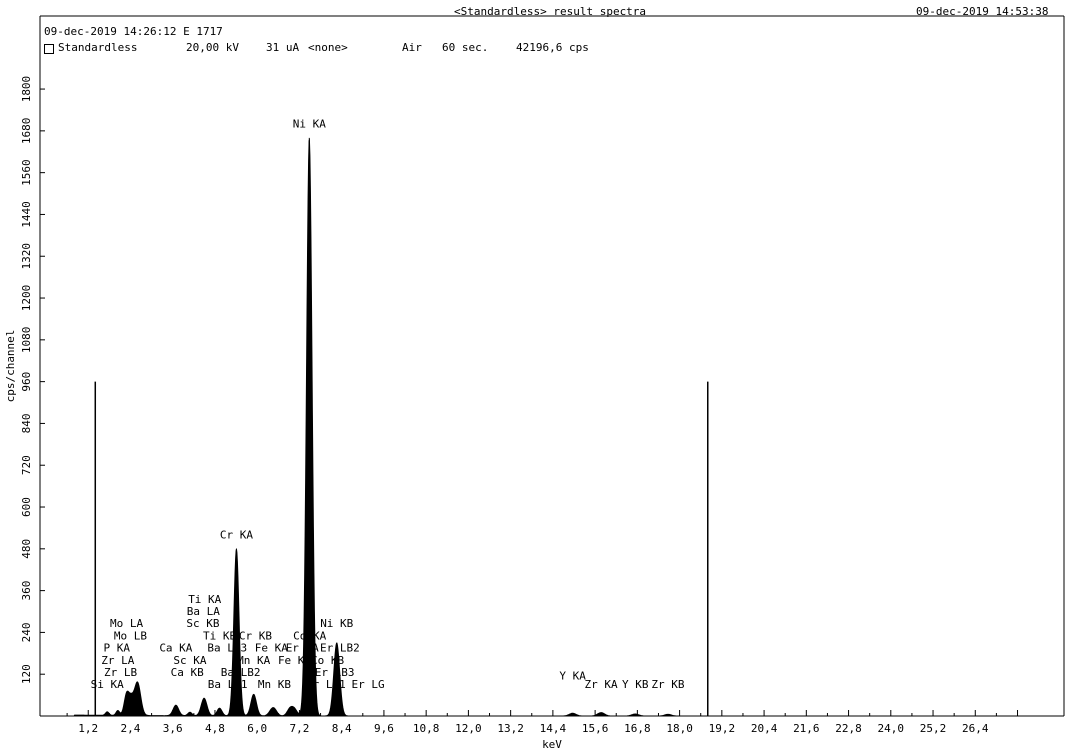  What do you see at coordinates (553, 728) in the screenshot?
I see `x-tick-label: 14,4` at bounding box center [553, 728].